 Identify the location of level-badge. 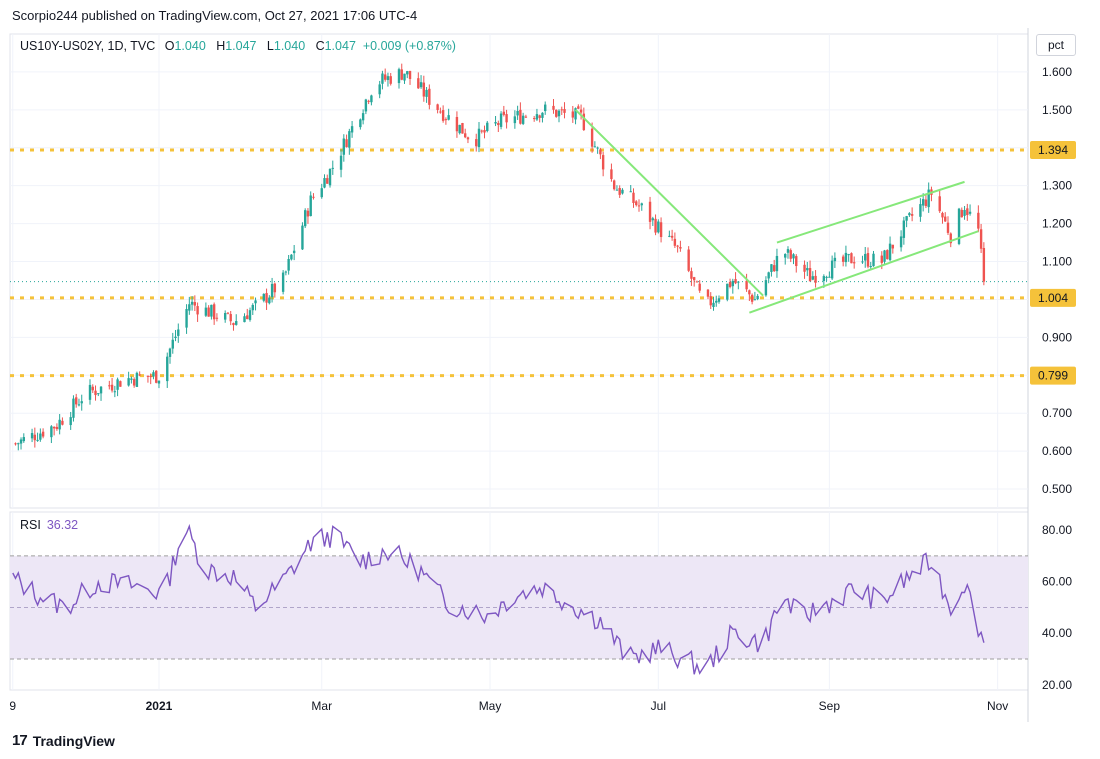
(1053, 297).